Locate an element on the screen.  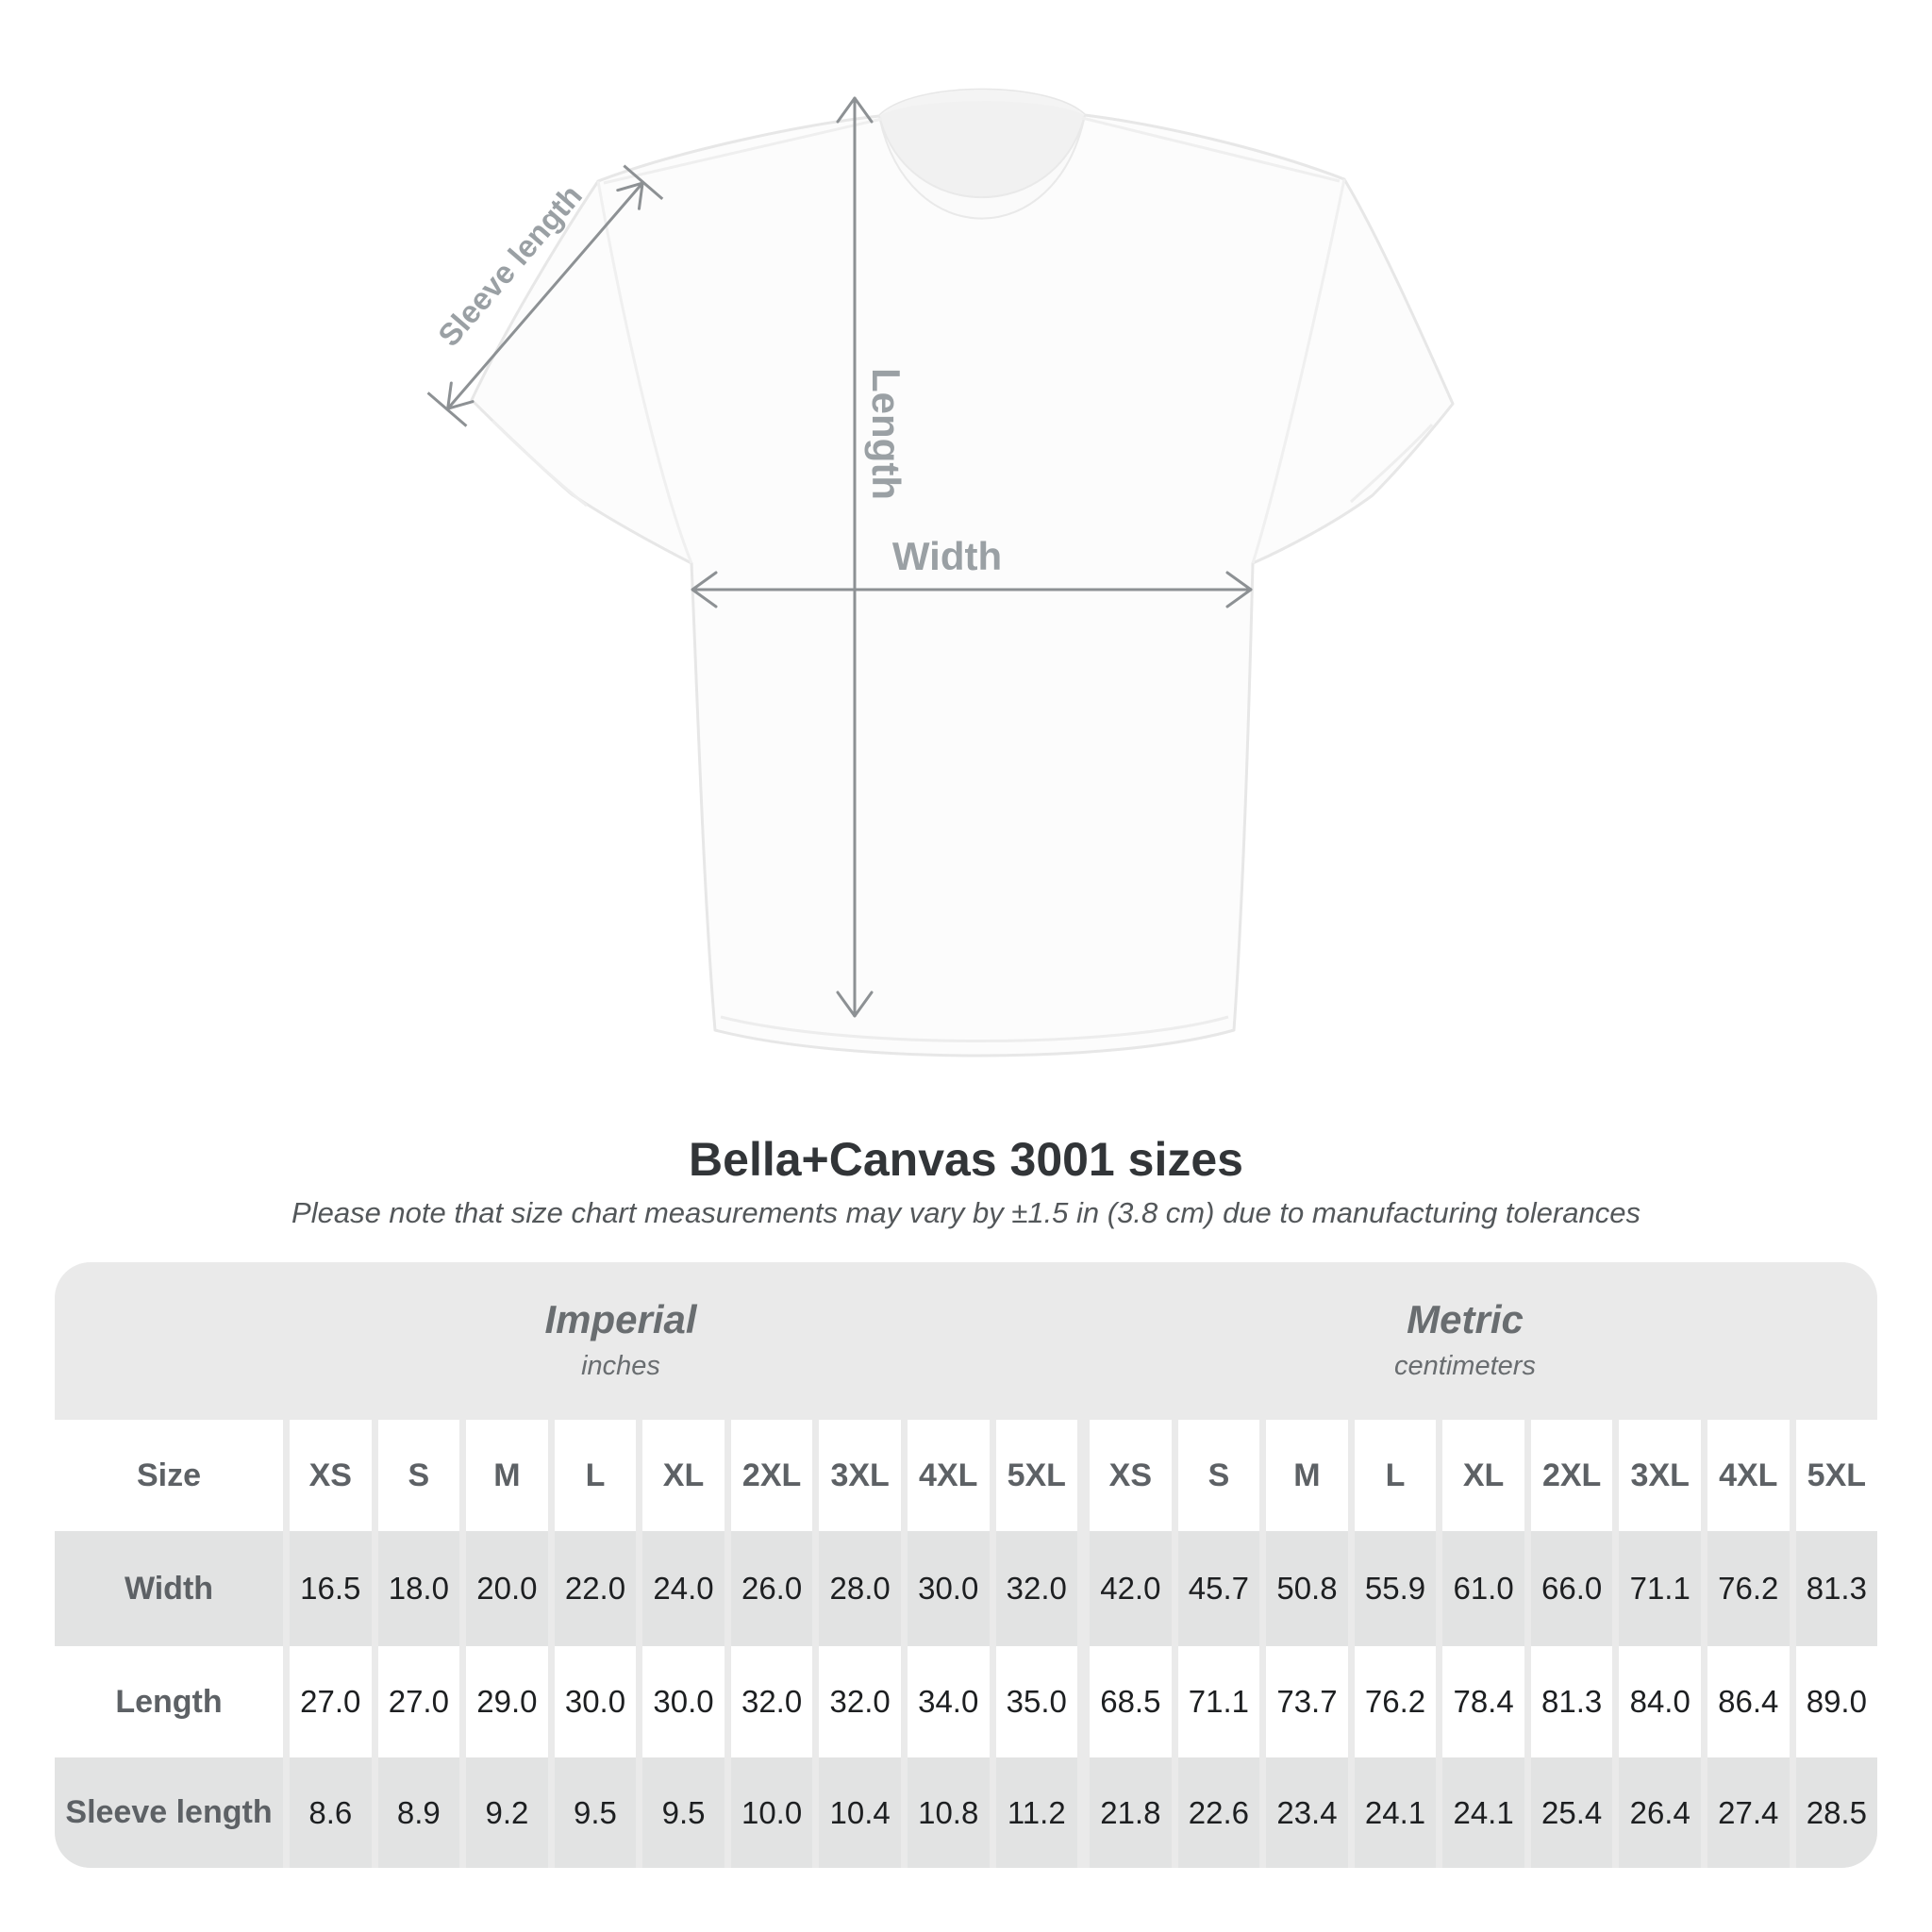
metric-sublabel: centimeters is located at coordinates (1465, 1366).